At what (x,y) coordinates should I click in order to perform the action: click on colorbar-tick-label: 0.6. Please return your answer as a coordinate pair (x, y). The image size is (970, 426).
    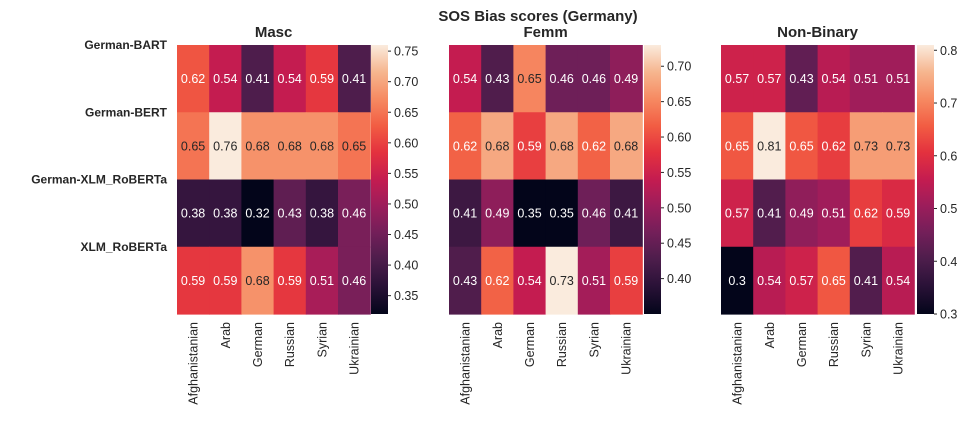
    Looking at the image, I should click on (948, 156).